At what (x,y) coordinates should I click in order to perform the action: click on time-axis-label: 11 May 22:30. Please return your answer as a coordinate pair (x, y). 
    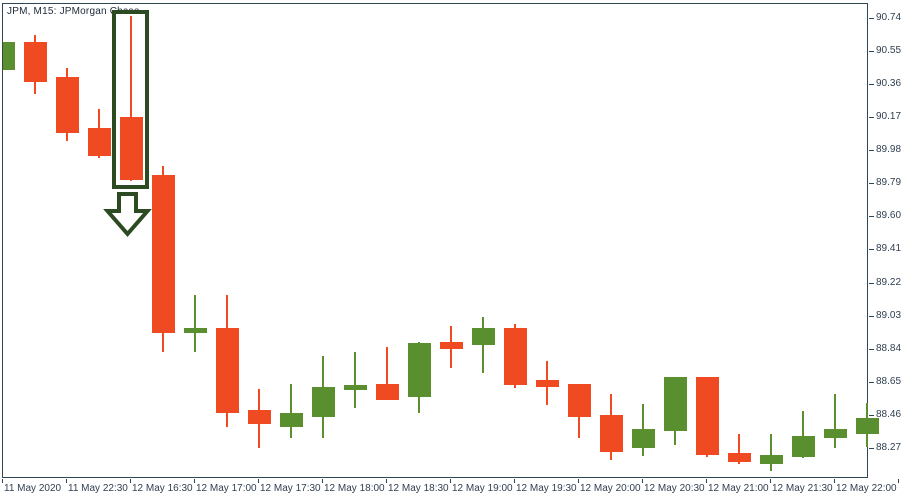
    Looking at the image, I should click on (98, 488).